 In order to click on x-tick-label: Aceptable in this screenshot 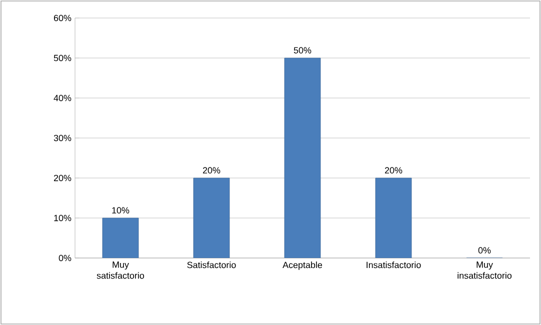, I will do `click(302, 266)`.